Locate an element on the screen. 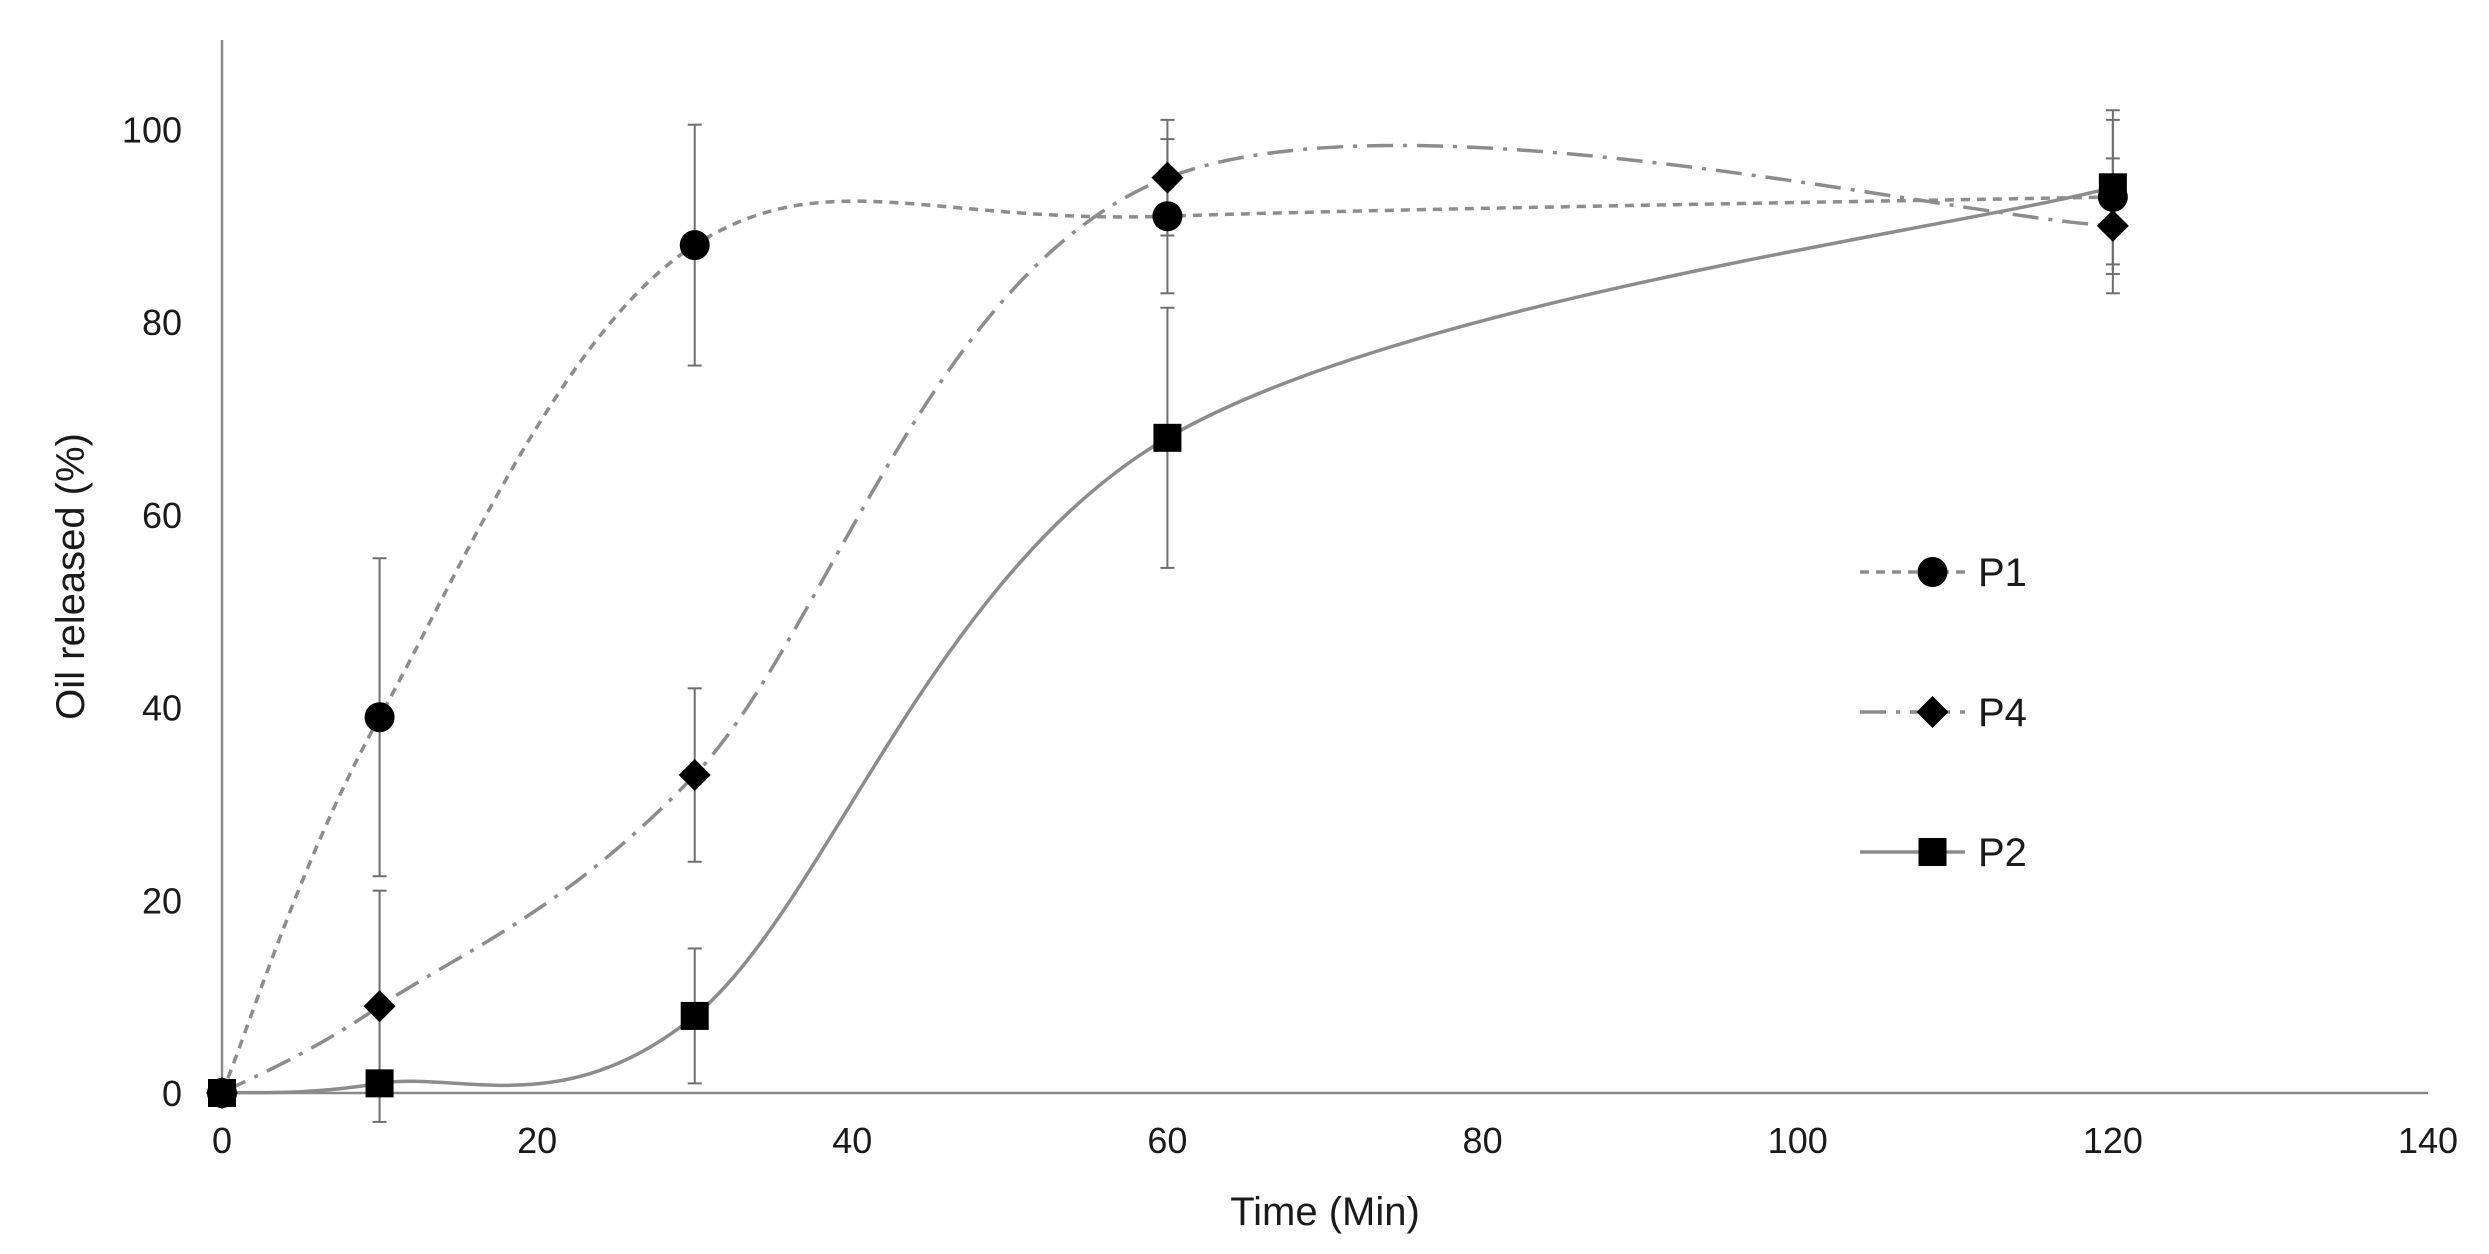  legend-marker-p1 is located at coordinates (1932, 572).